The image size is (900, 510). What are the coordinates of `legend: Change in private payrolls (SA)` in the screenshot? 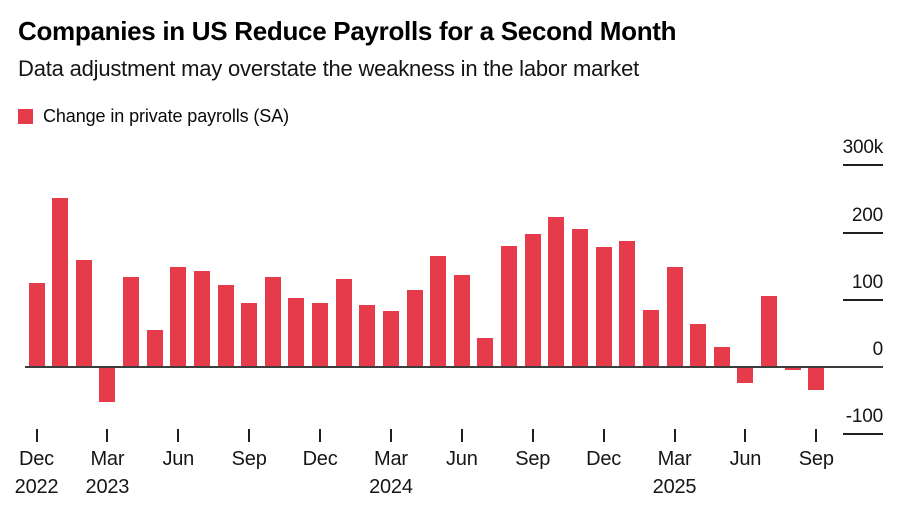 It's located at (153, 116).